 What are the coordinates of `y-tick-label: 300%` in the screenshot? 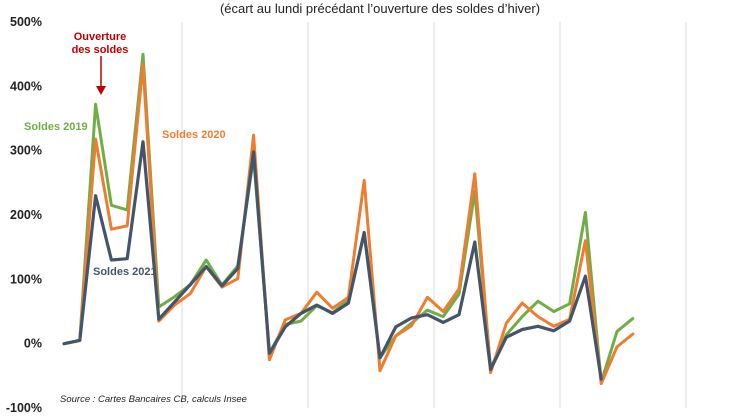 It's located at (26, 151).